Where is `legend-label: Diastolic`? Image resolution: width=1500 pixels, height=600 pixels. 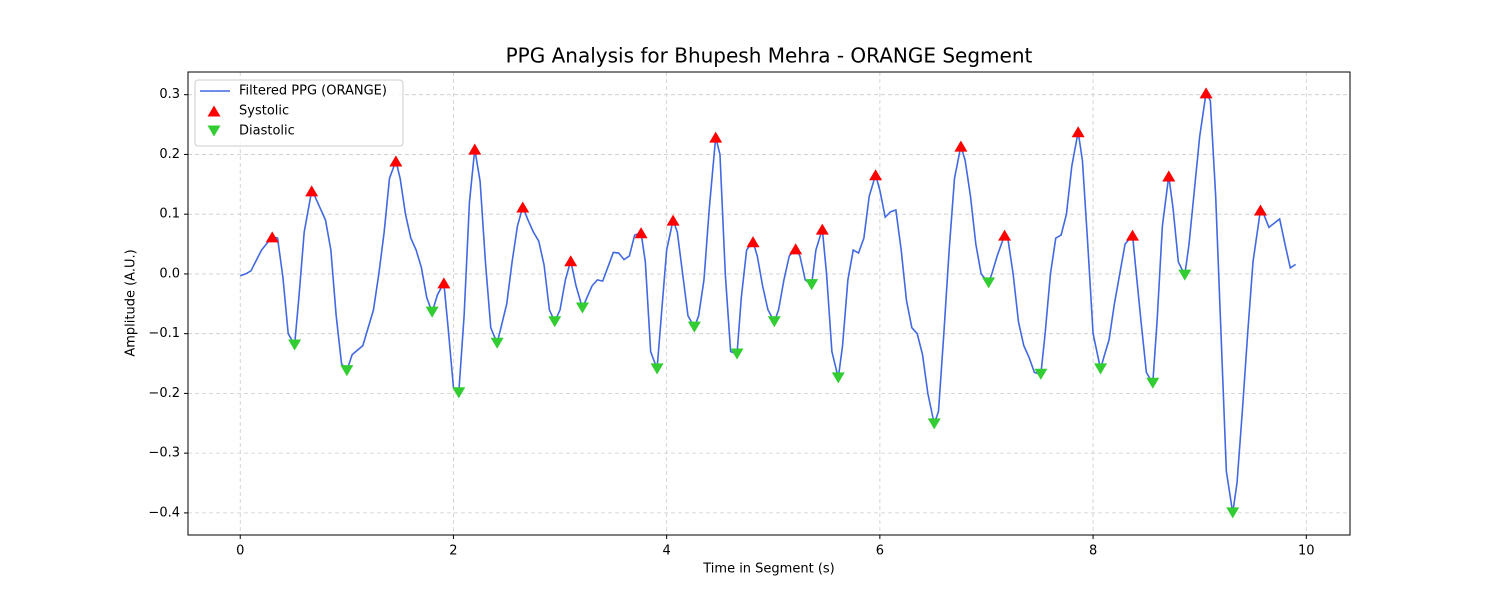
legend-label: Diastolic is located at coordinates (267, 131).